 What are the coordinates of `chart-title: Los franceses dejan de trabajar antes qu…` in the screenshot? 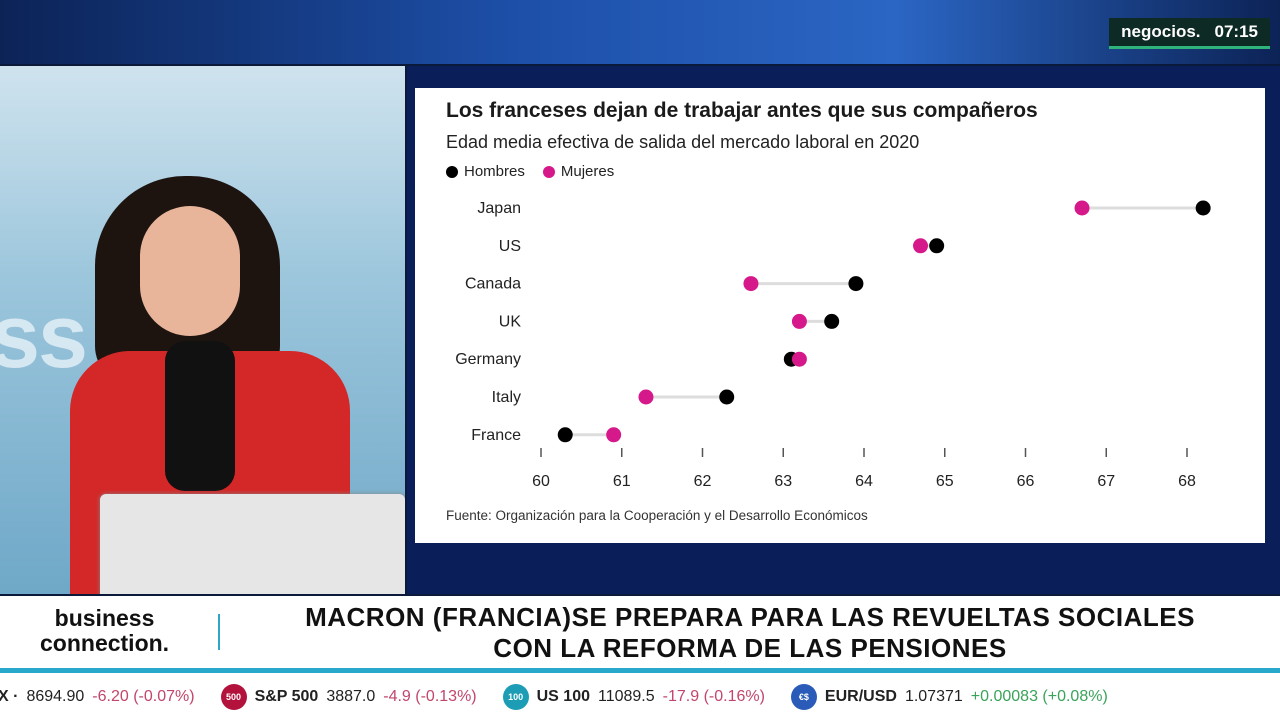 It's located at (742, 110).